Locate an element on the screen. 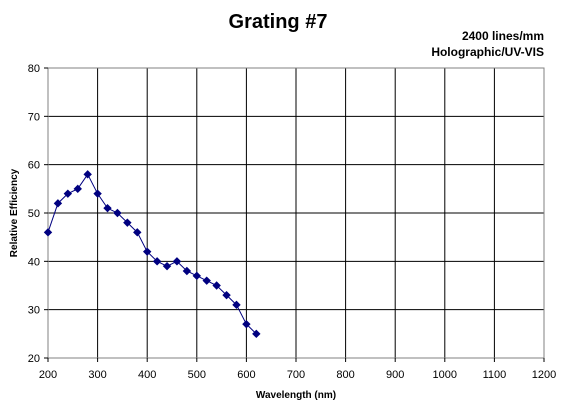  x-tick-label: 200 is located at coordinates (48, 375).